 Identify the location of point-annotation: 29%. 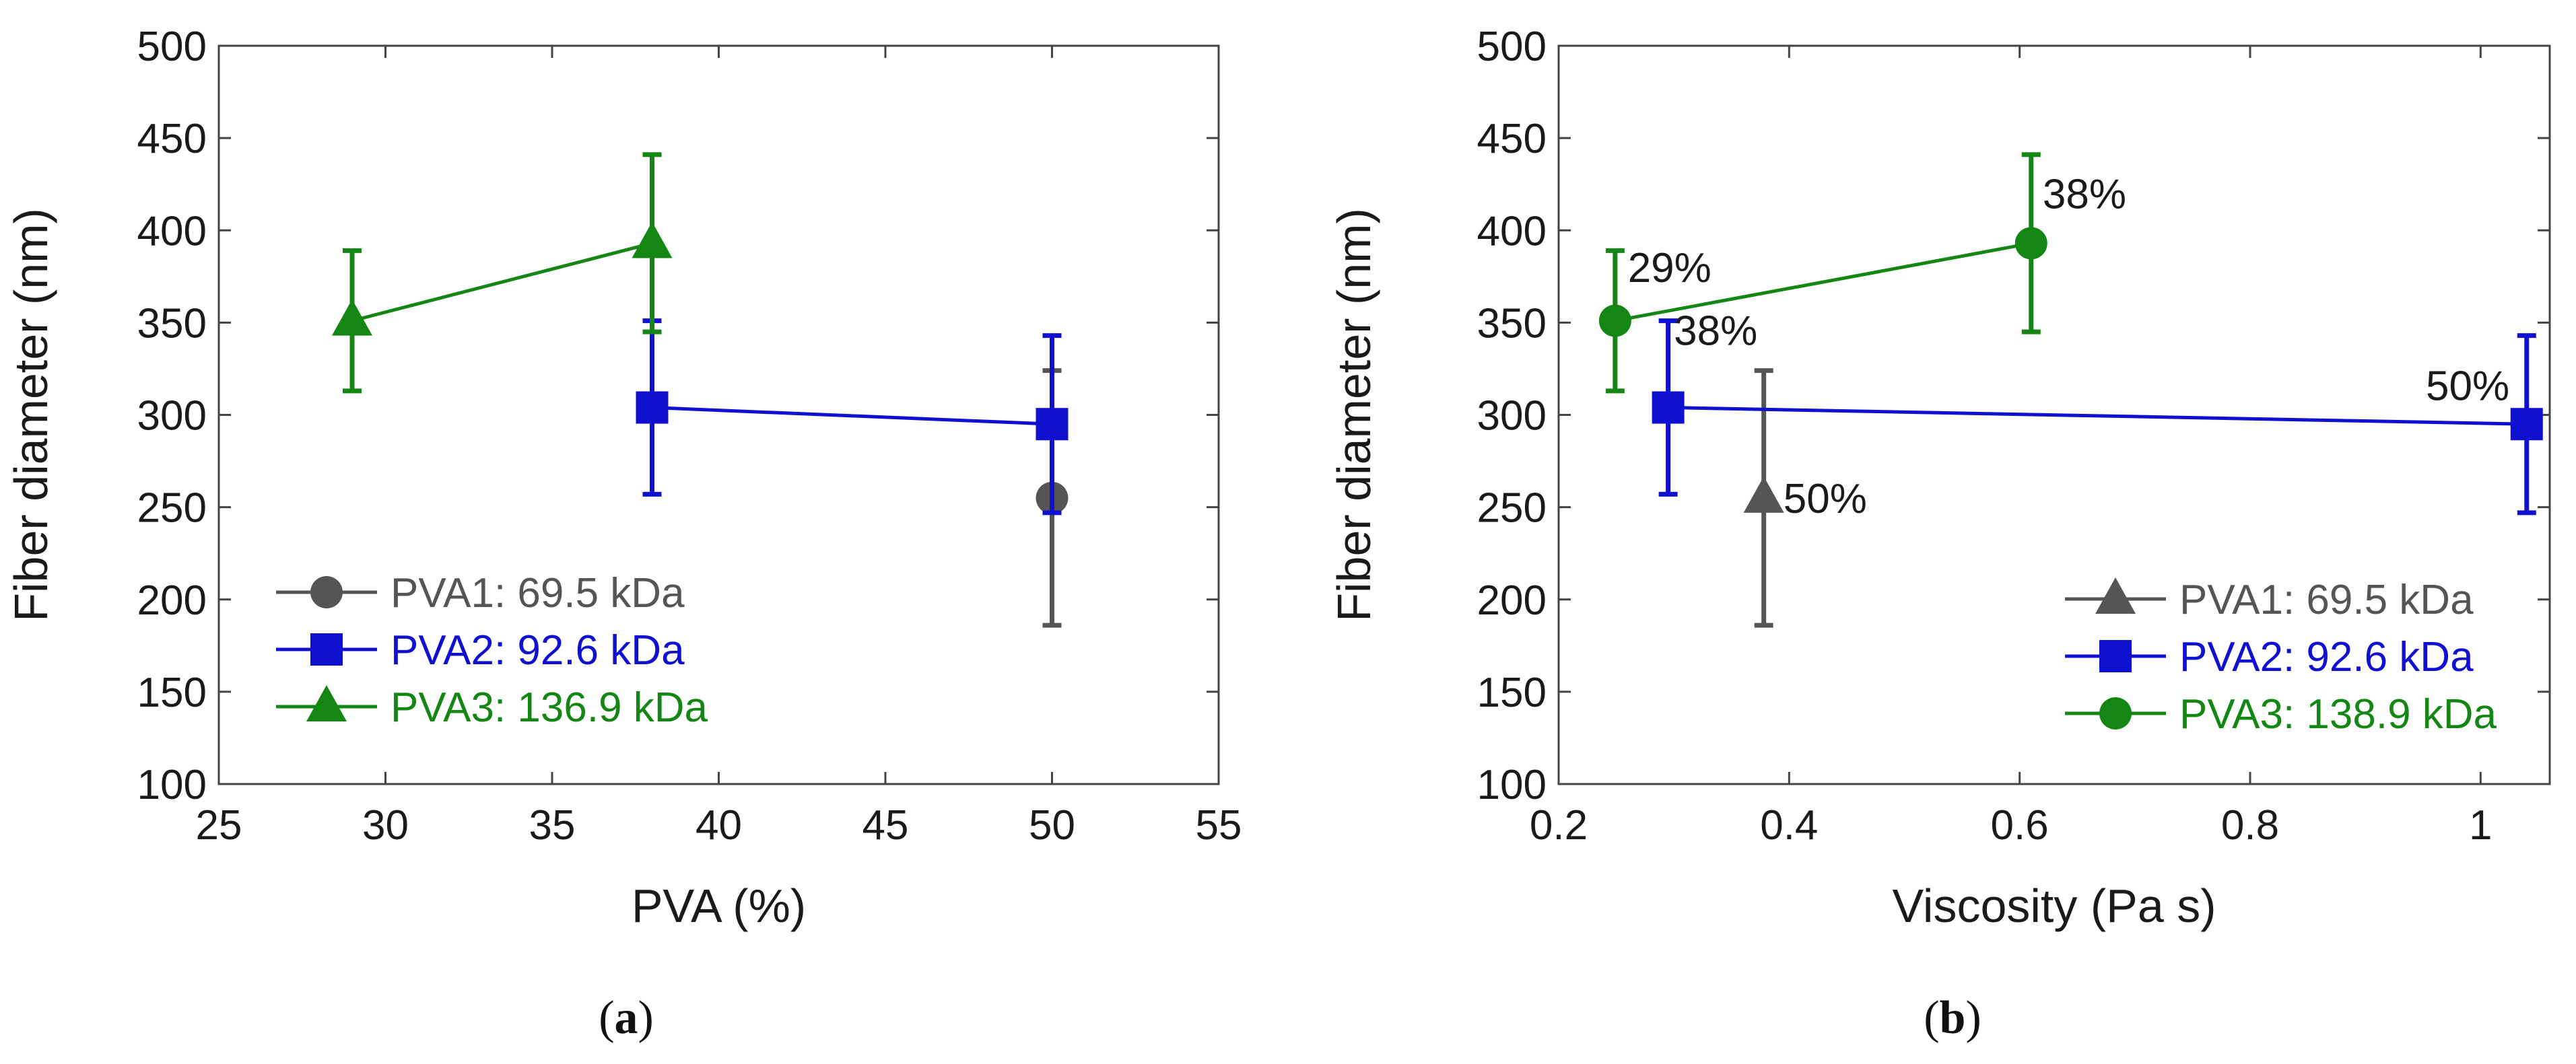
(1669, 268).